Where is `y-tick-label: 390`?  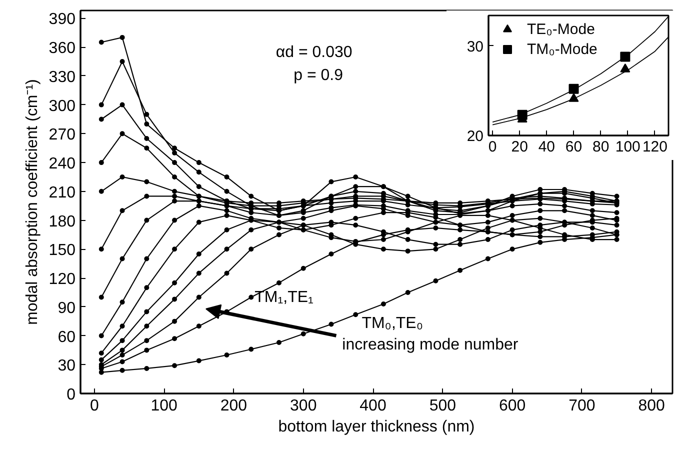
y-tick-label: 390 is located at coordinates (62, 19).